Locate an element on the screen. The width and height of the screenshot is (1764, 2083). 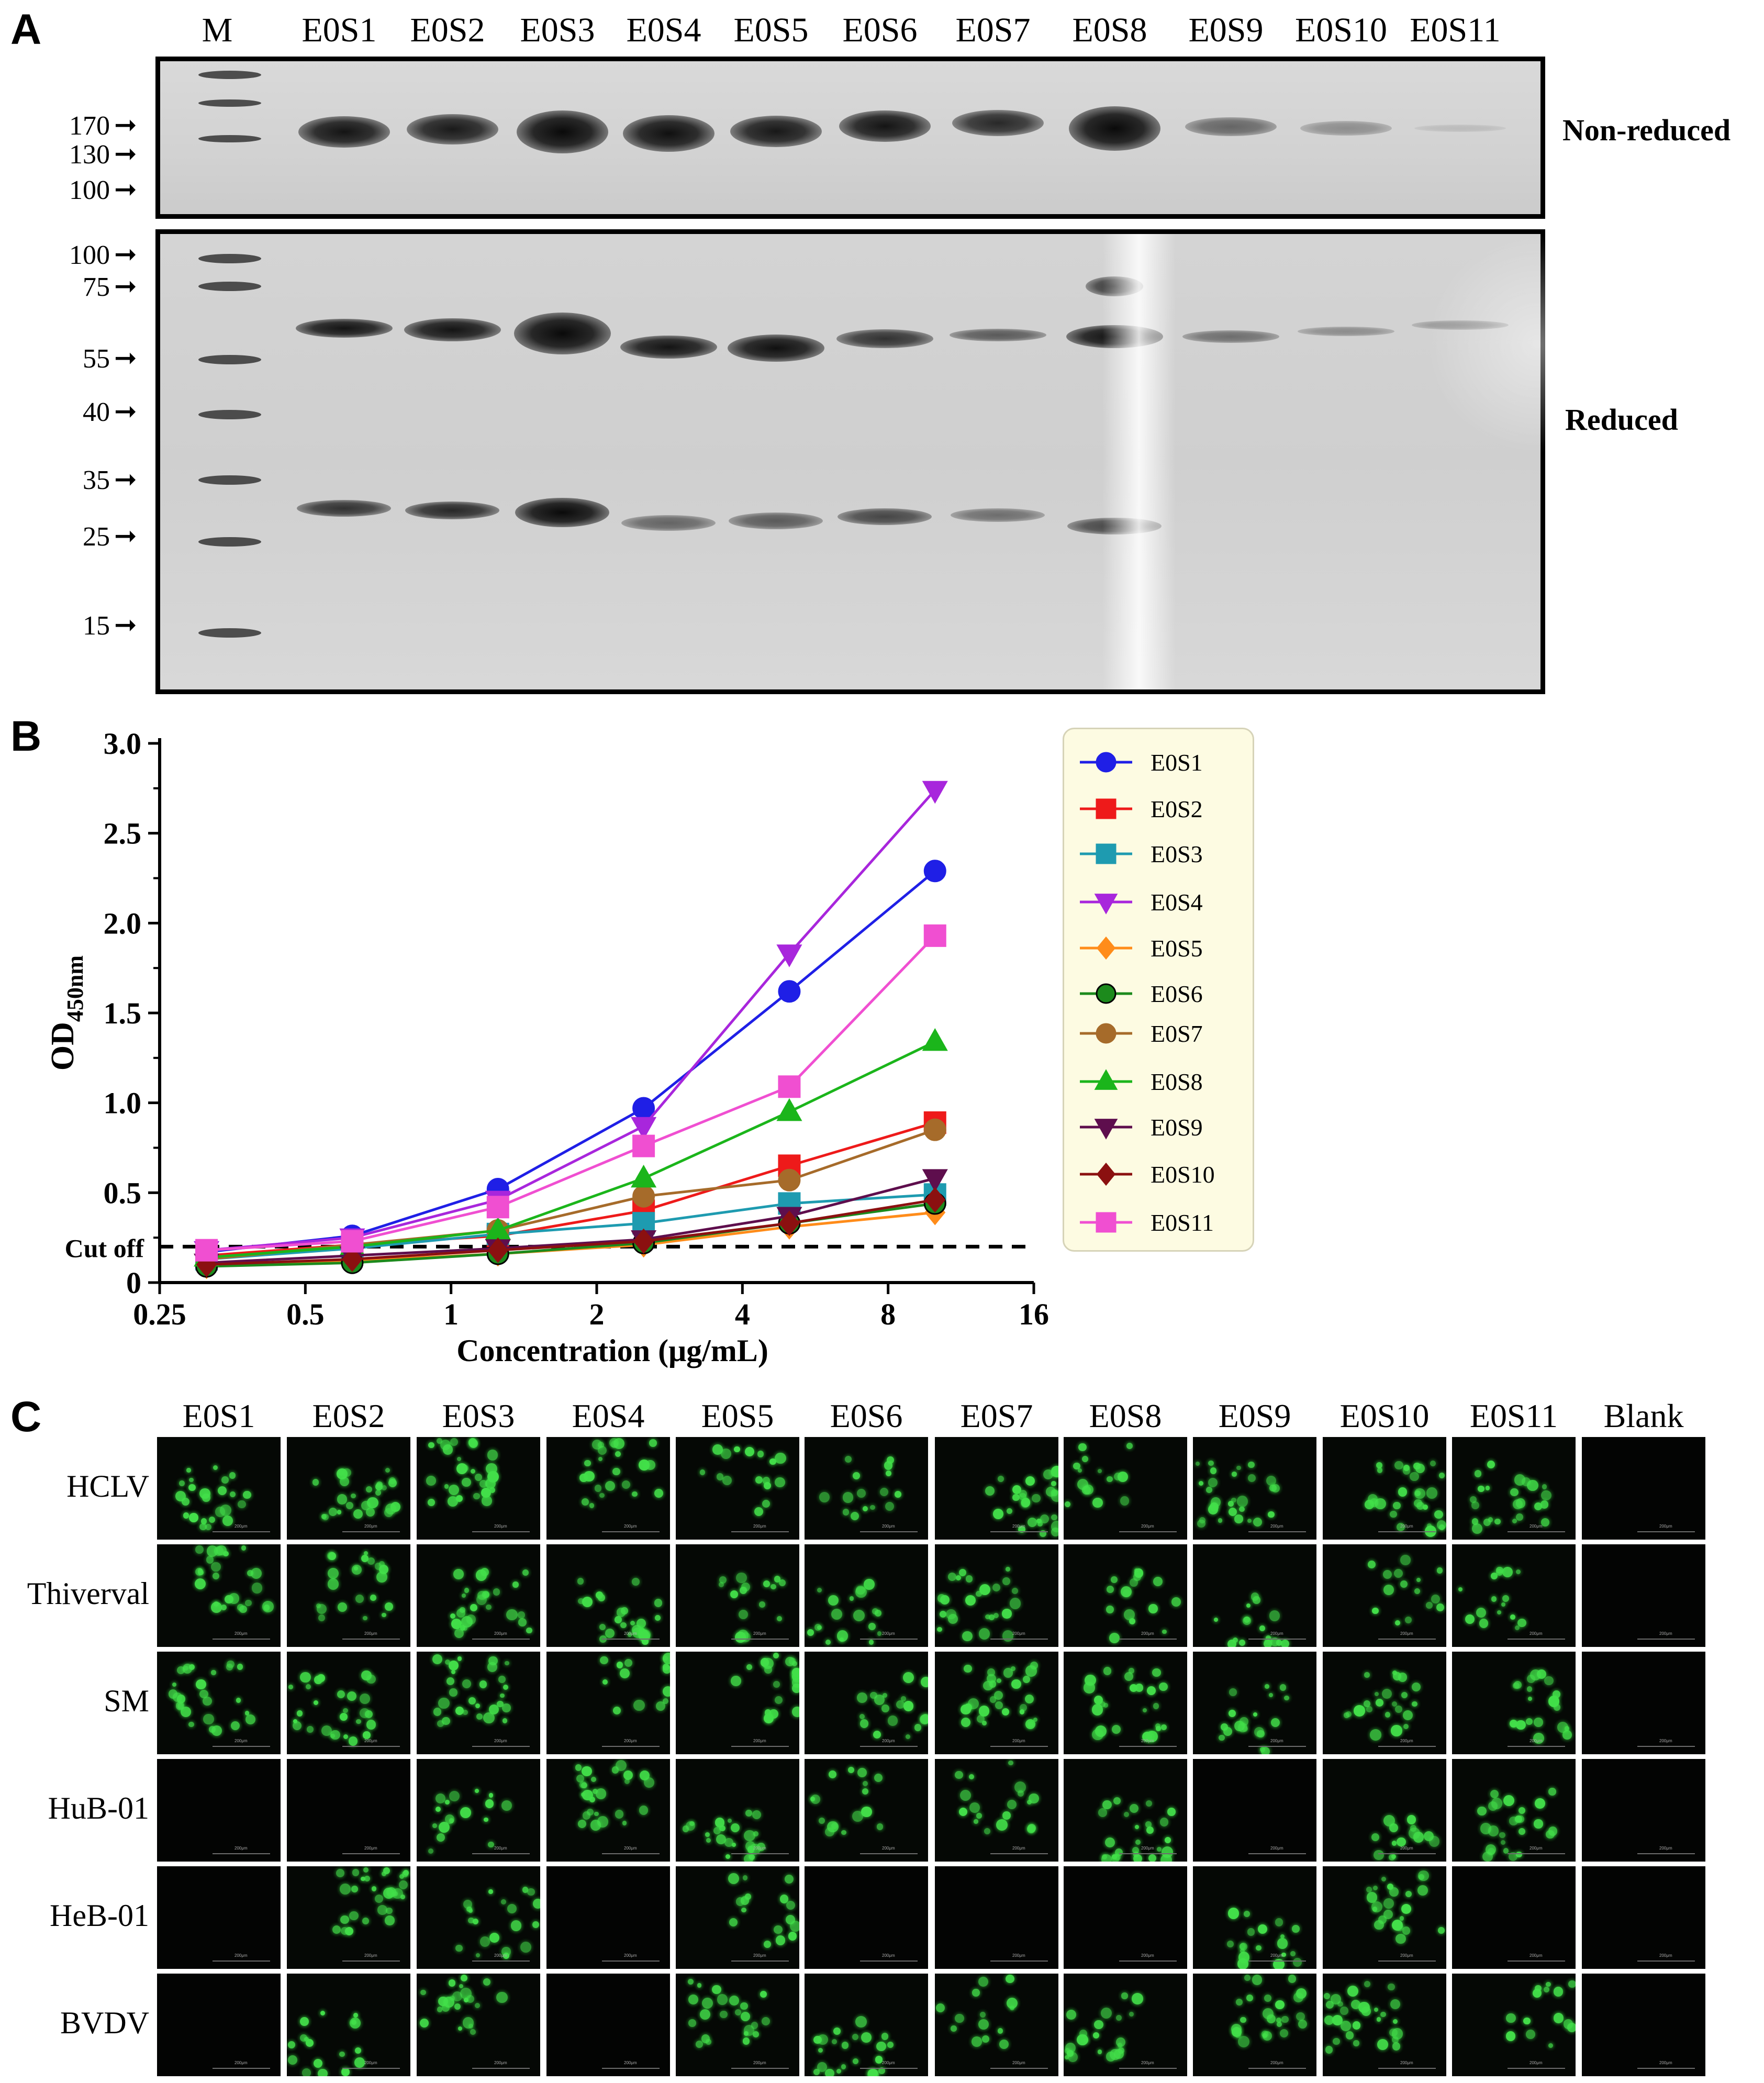
ladder-band is located at coordinates (230, 138).